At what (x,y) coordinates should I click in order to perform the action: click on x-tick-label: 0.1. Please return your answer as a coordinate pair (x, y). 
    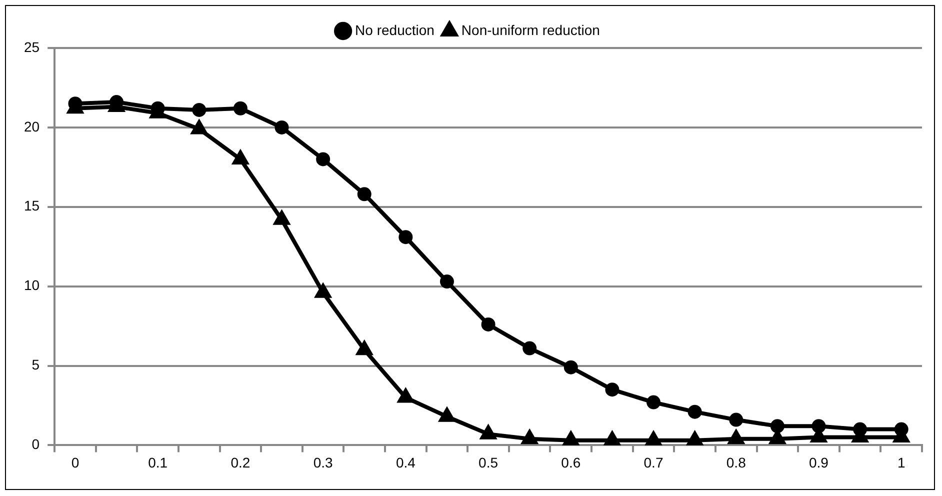
    Looking at the image, I should click on (158, 462).